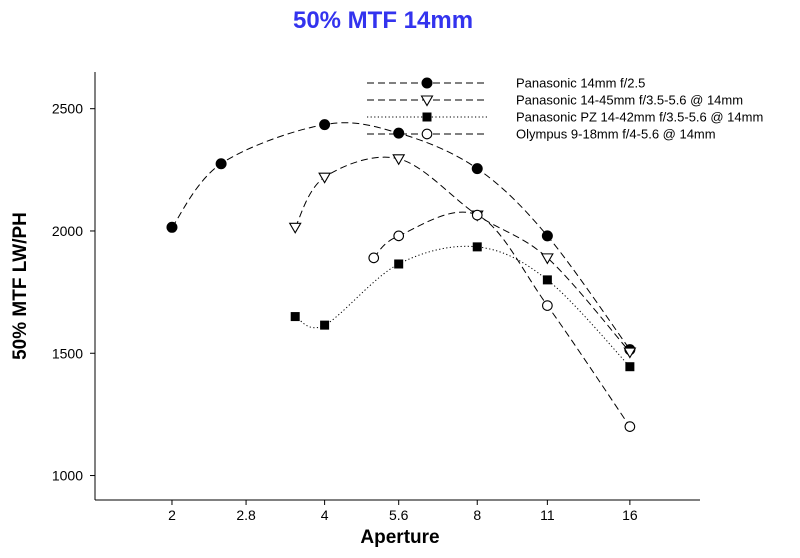 The width and height of the screenshot is (800, 558). What do you see at coordinates (477, 515) in the screenshot?
I see `x-tick-label: 8` at bounding box center [477, 515].